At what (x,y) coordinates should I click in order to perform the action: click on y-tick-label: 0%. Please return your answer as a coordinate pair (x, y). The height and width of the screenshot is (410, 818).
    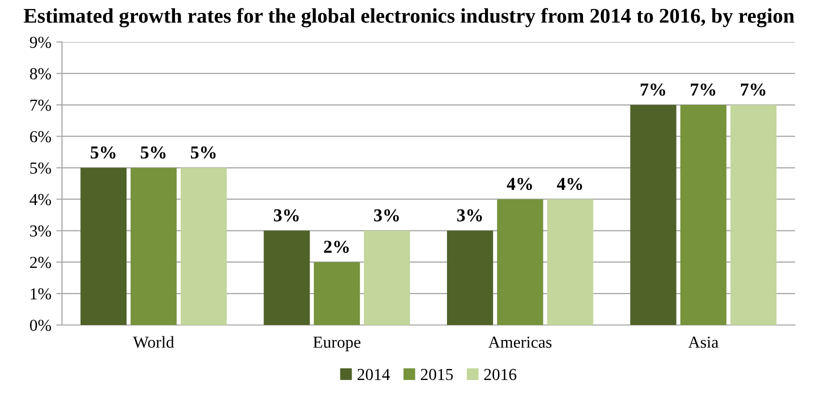
    Looking at the image, I should click on (41, 325).